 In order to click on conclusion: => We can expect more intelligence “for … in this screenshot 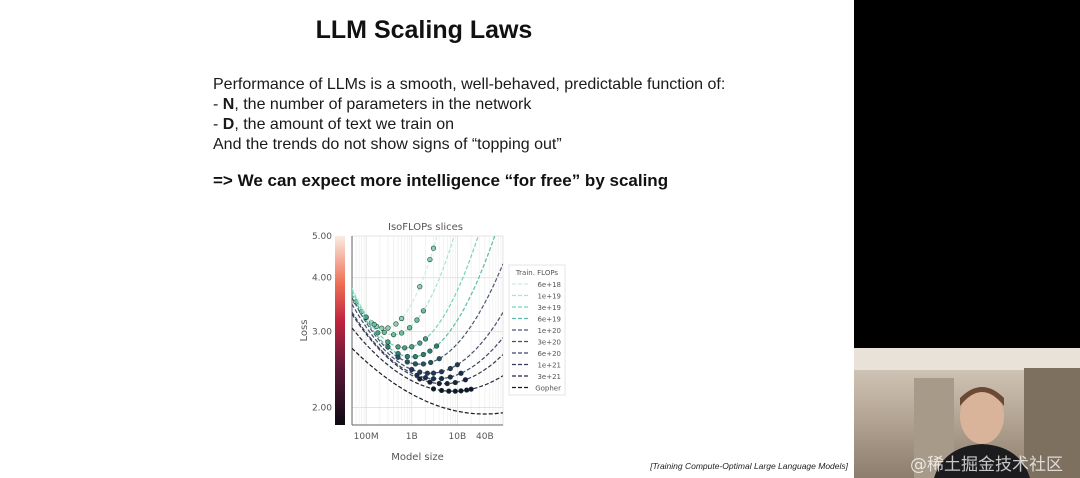, I will do `click(441, 180)`.